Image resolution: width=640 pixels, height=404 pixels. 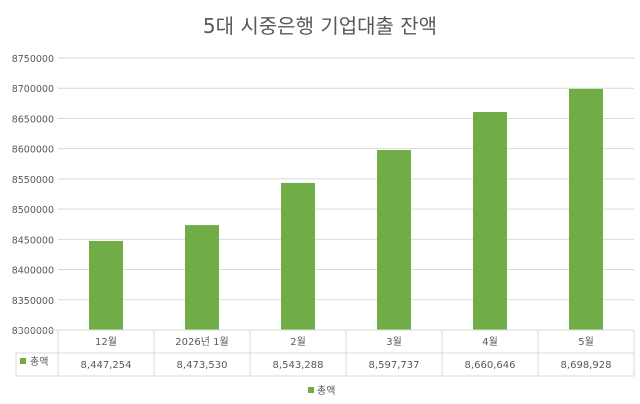 I want to click on y-tick-label: 8450000, so click(x=33, y=240).